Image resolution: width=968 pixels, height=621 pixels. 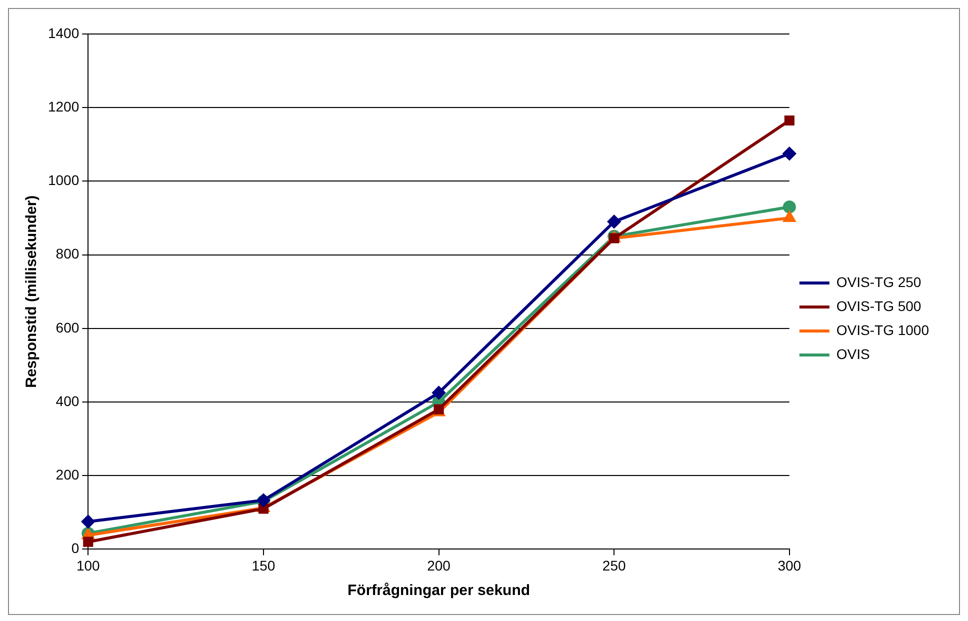 What do you see at coordinates (31, 291) in the screenshot?
I see `y-axis-title: Responstid (millisekunder)` at bounding box center [31, 291].